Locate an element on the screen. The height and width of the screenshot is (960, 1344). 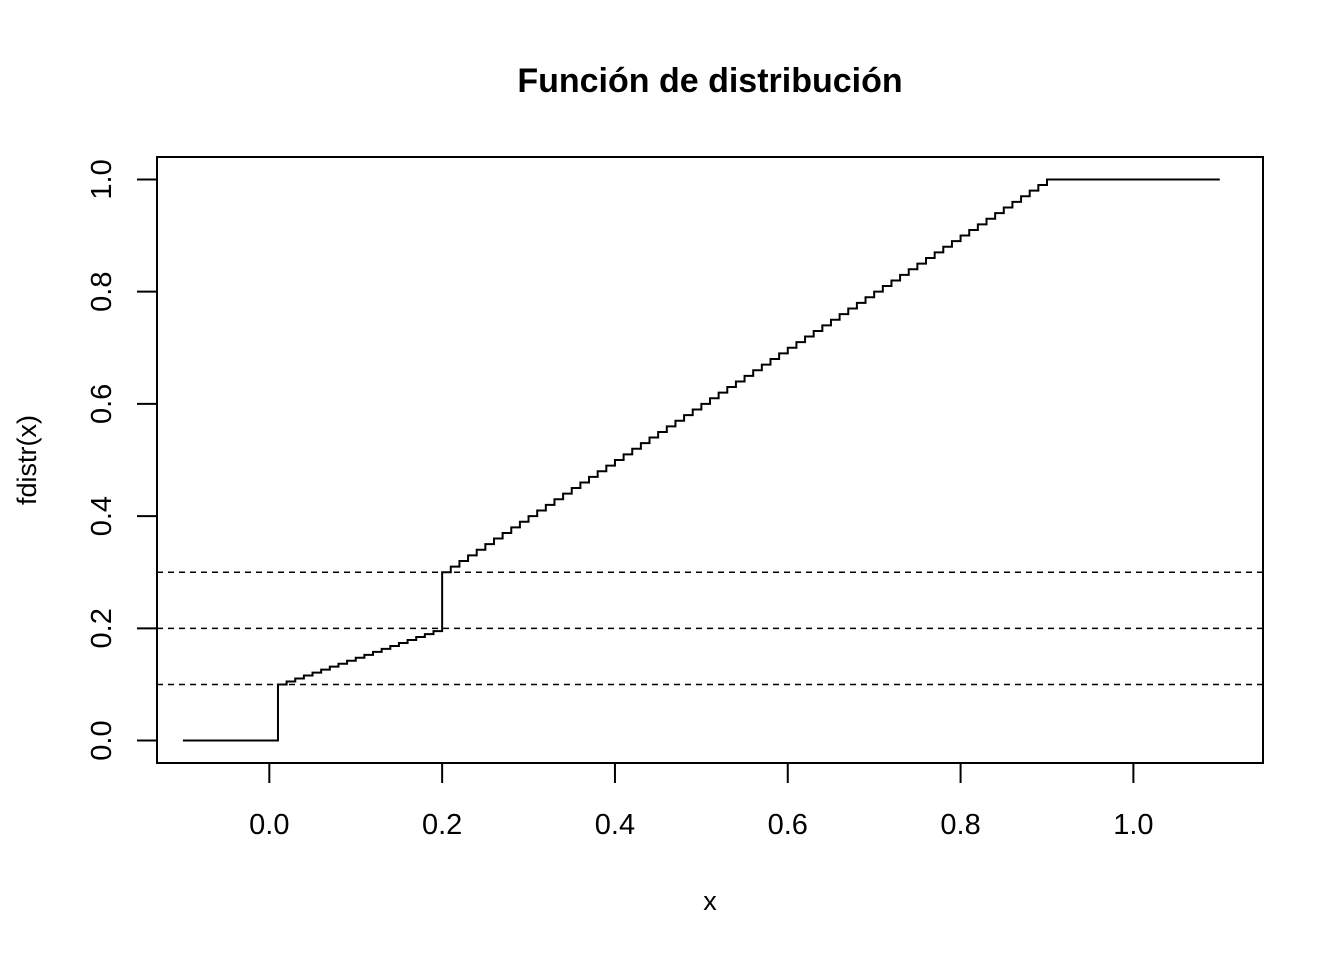
x-tick-label: 0.8 is located at coordinates (960, 825).